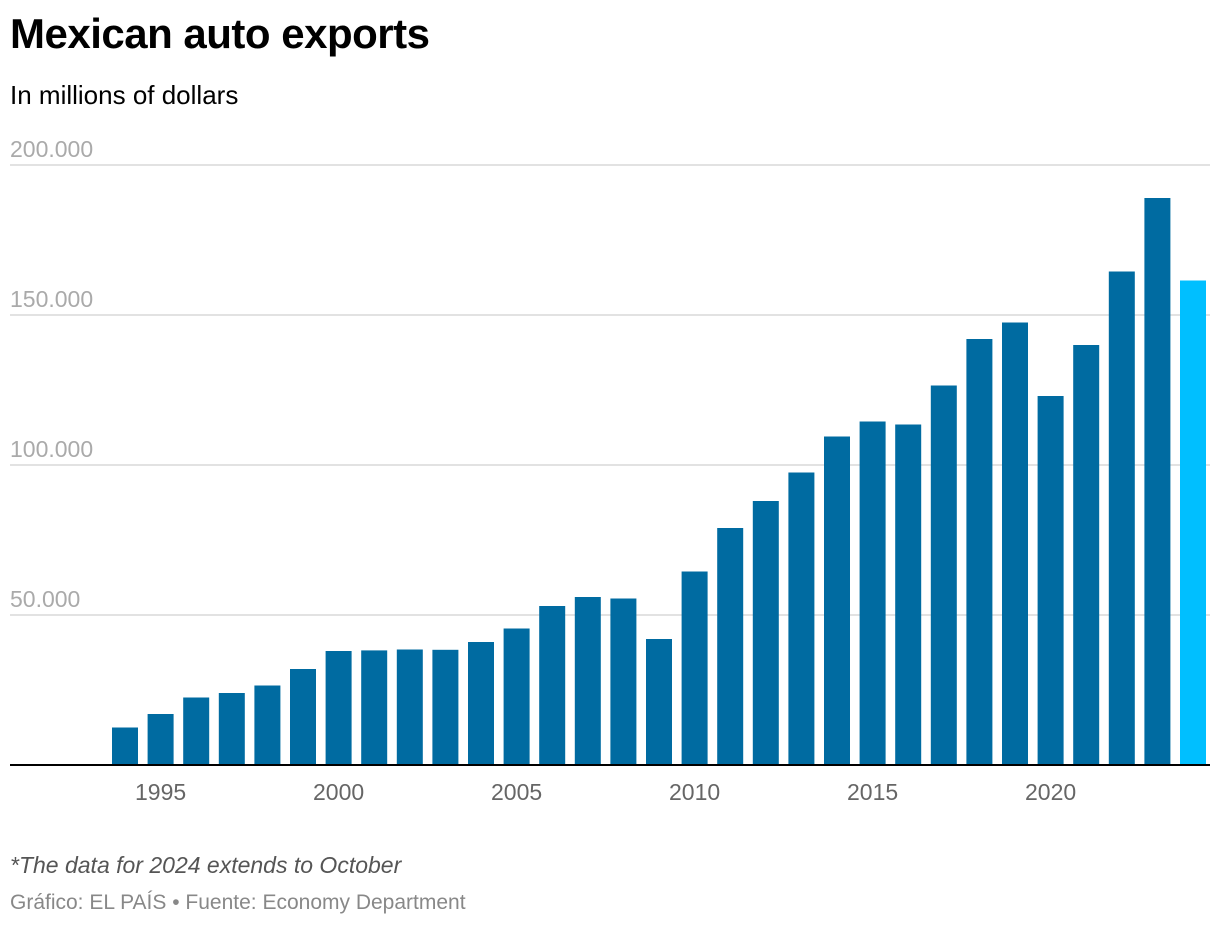  I want to click on chart-subtitle: In millions of dollars, so click(124, 95).